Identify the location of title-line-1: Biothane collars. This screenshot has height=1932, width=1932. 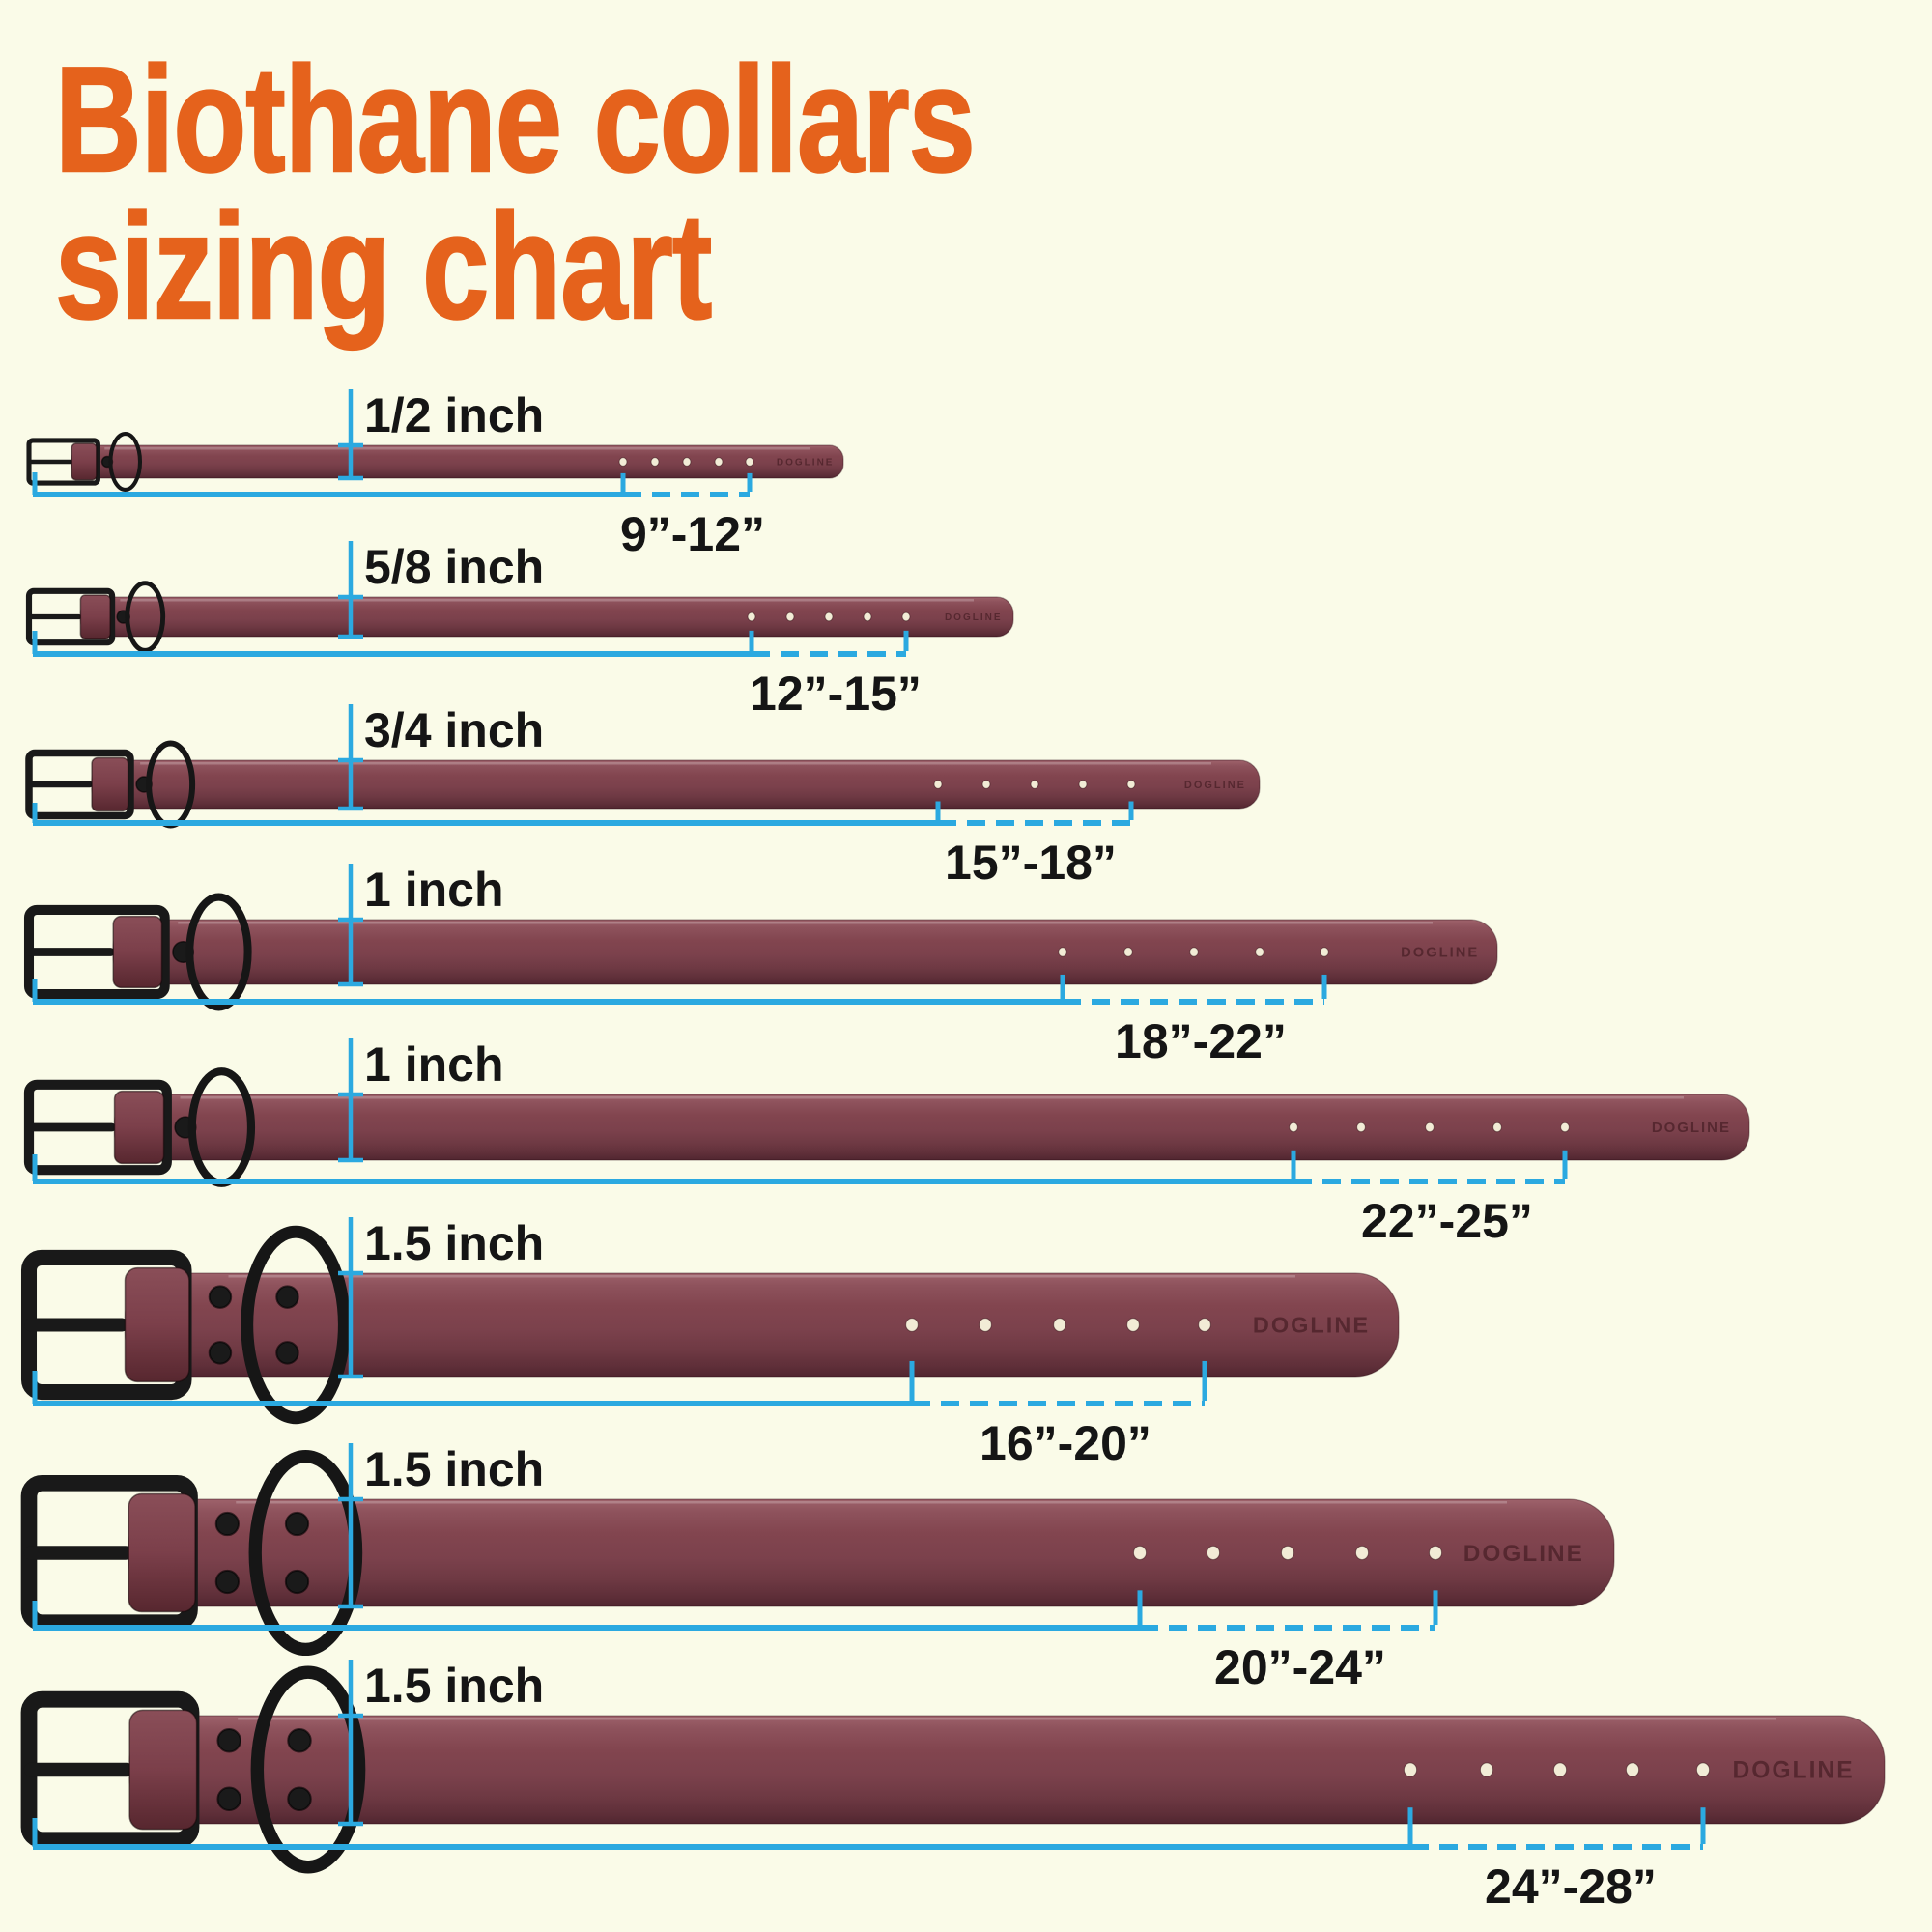
(515, 119).